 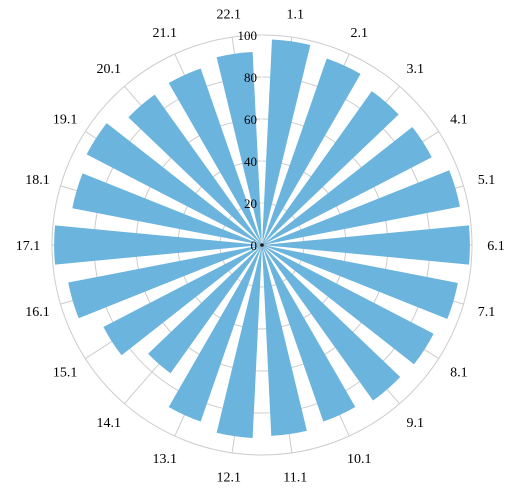 What do you see at coordinates (360, 282) in the screenshot?
I see `bar-7.1` at bounding box center [360, 282].